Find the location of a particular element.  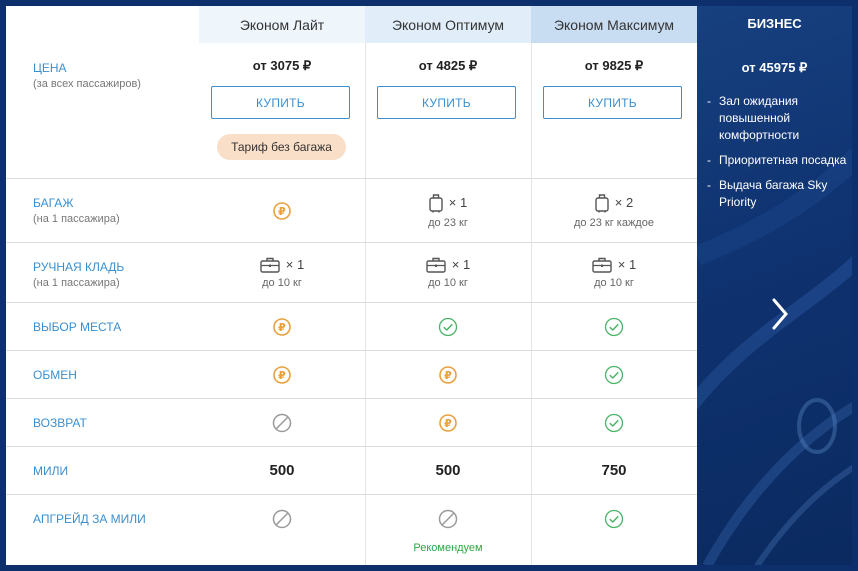

price-label: ЦЕНА is located at coordinates (50, 68).